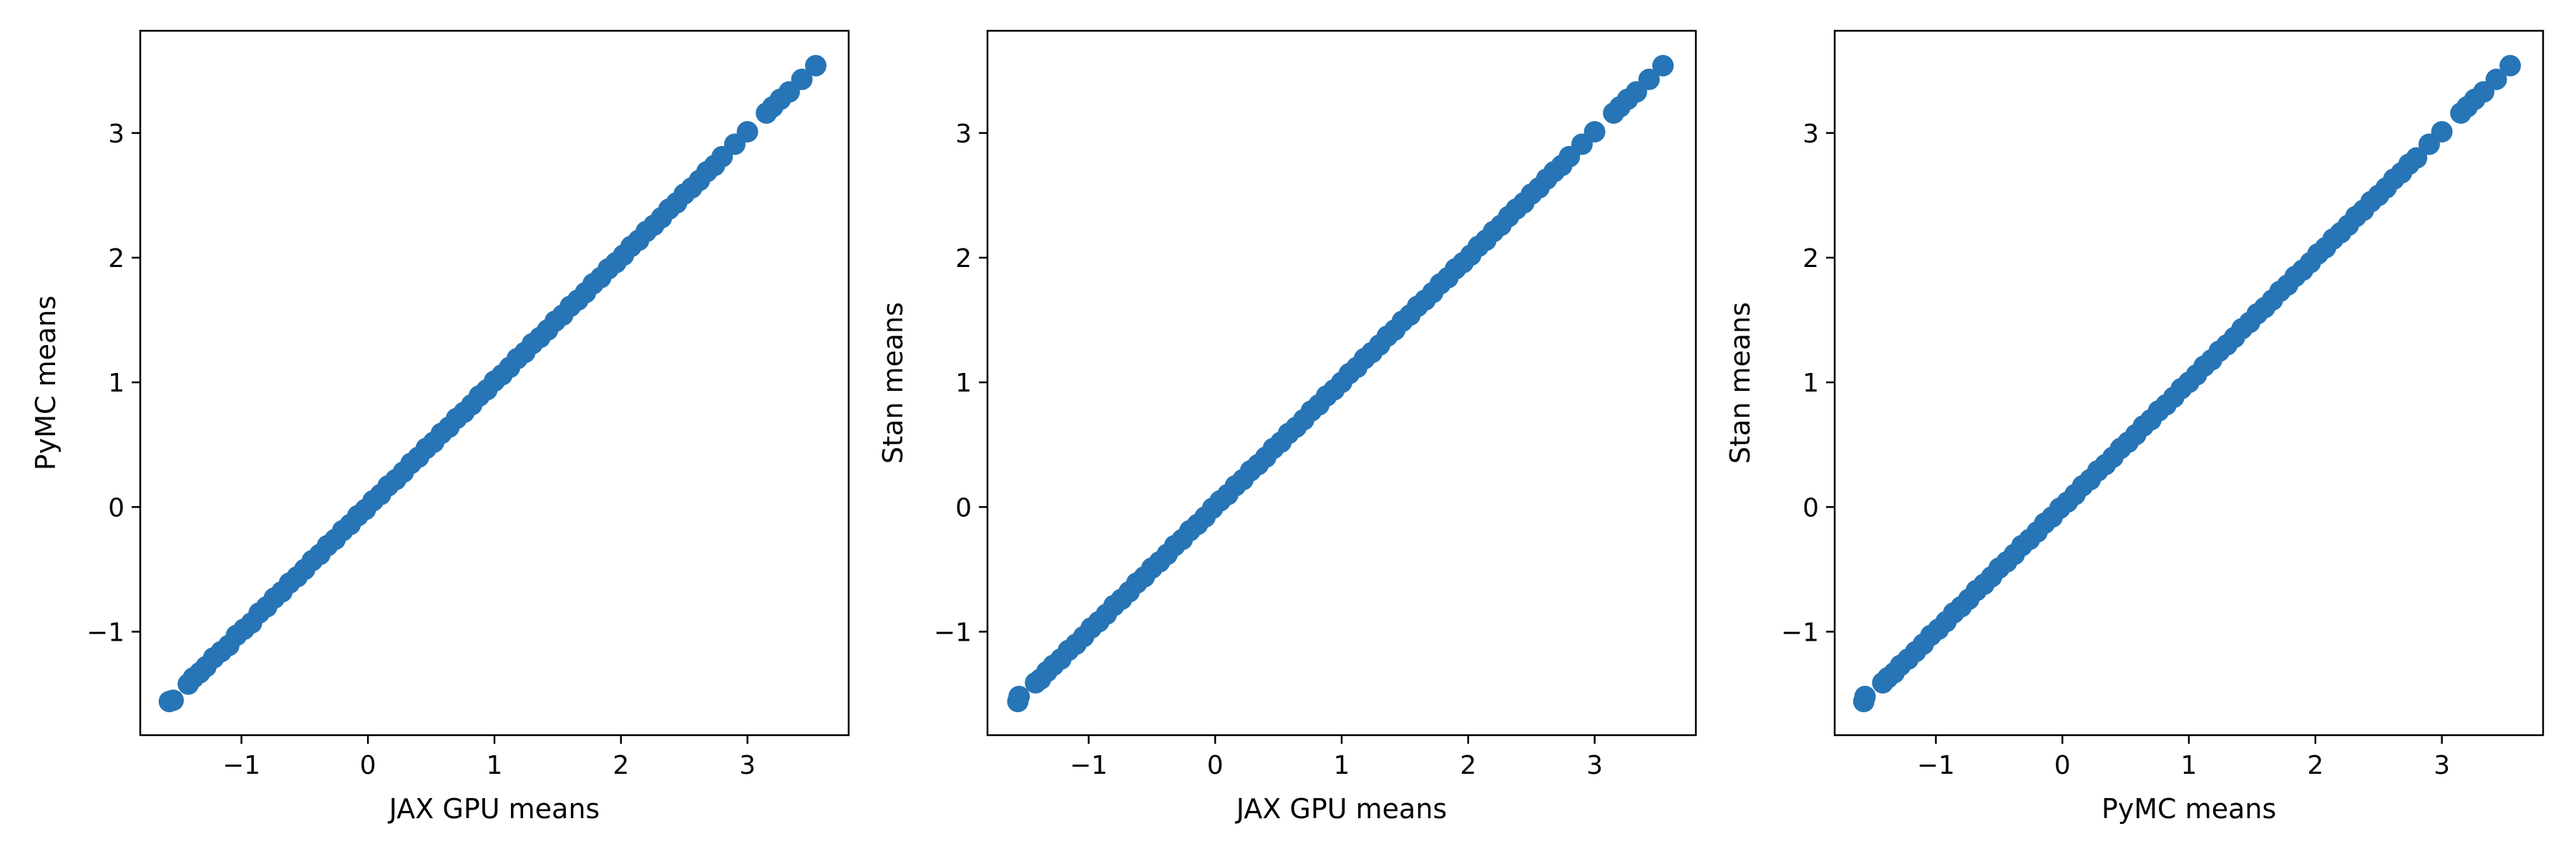 This screenshot has width=2576, height=859. Describe the element at coordinates (46, 383) in the screenshot. I see `y-axis-label: PyMC means` at that location.